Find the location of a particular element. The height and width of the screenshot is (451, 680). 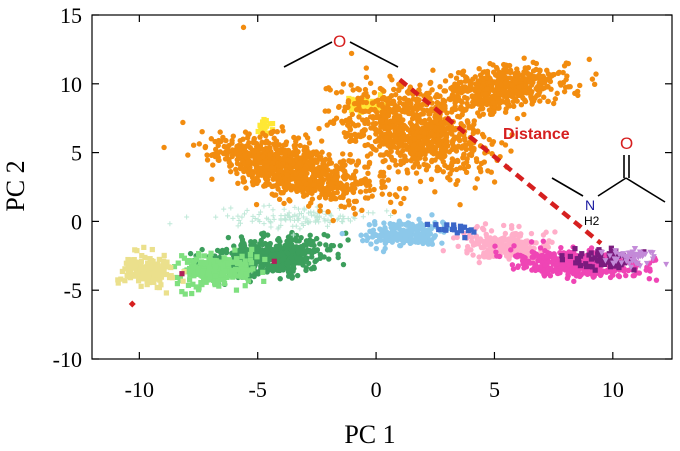

y-axis-title: PC 2 is located at coordinates (15, 185).